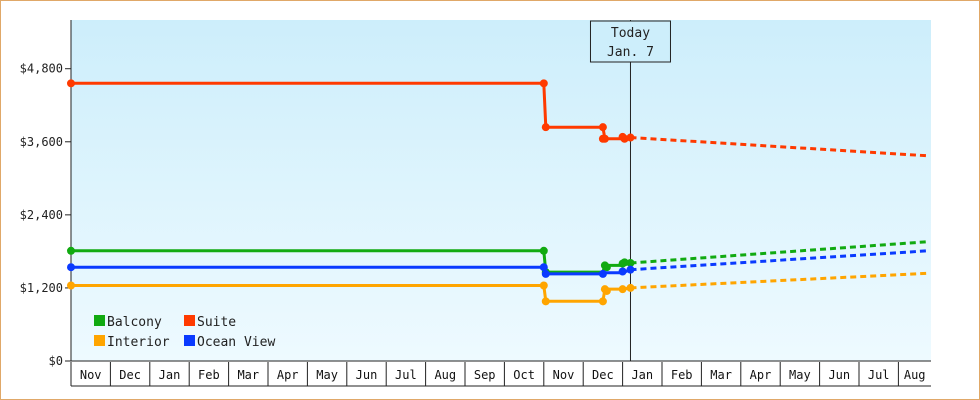 The height and width of the screenshot is (400, 980). Describe the element at coordinates (497, 288) in the screenshot. I see `series-interior` at that location.